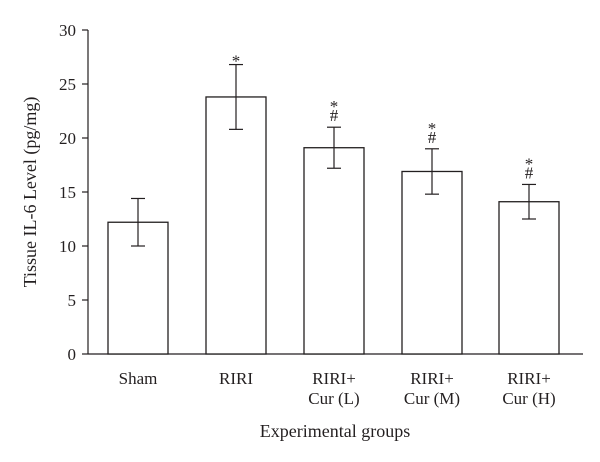  Describe the element at coordinates (432, 398) in the screenshot. I see `x-tick-label: Cur (M)` at that location.